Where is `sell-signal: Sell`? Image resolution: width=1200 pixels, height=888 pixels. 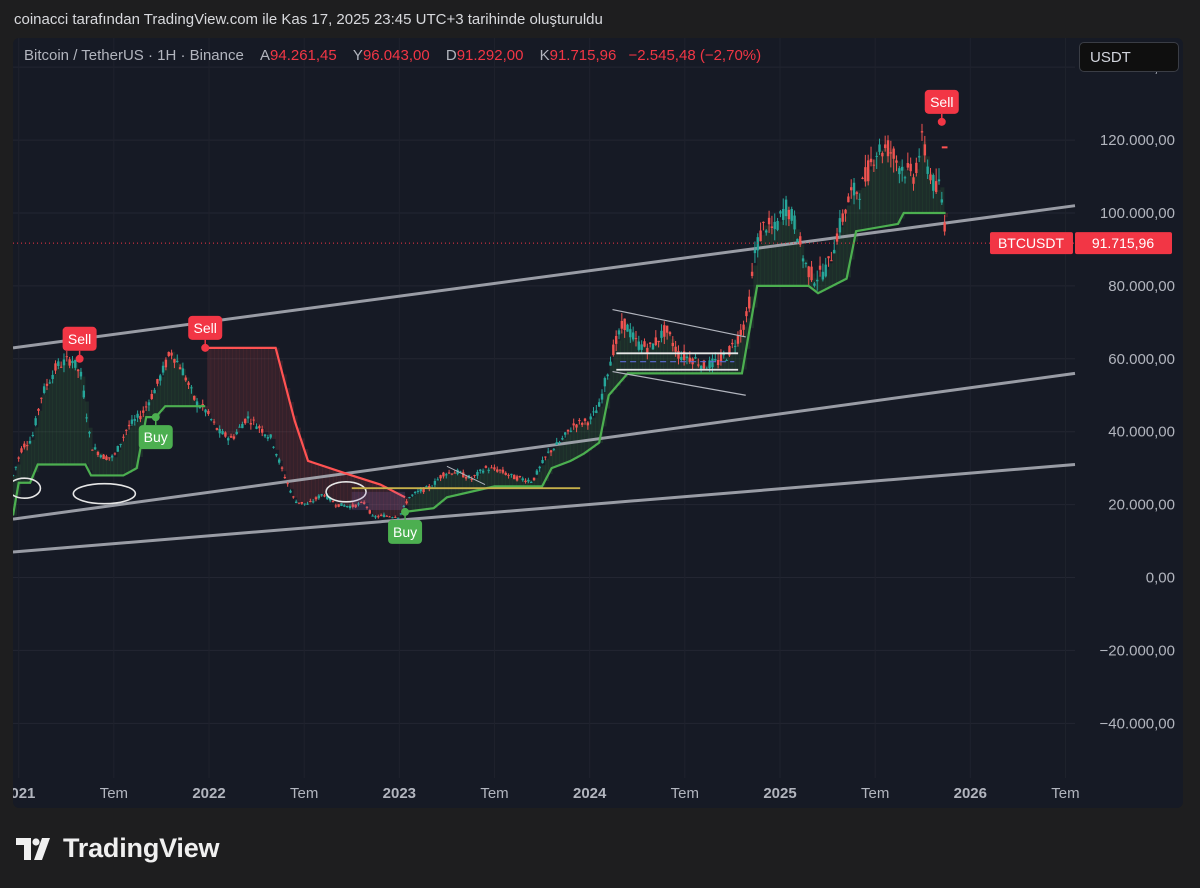 sell-signal: Sell is located at coordinates (205, 333).